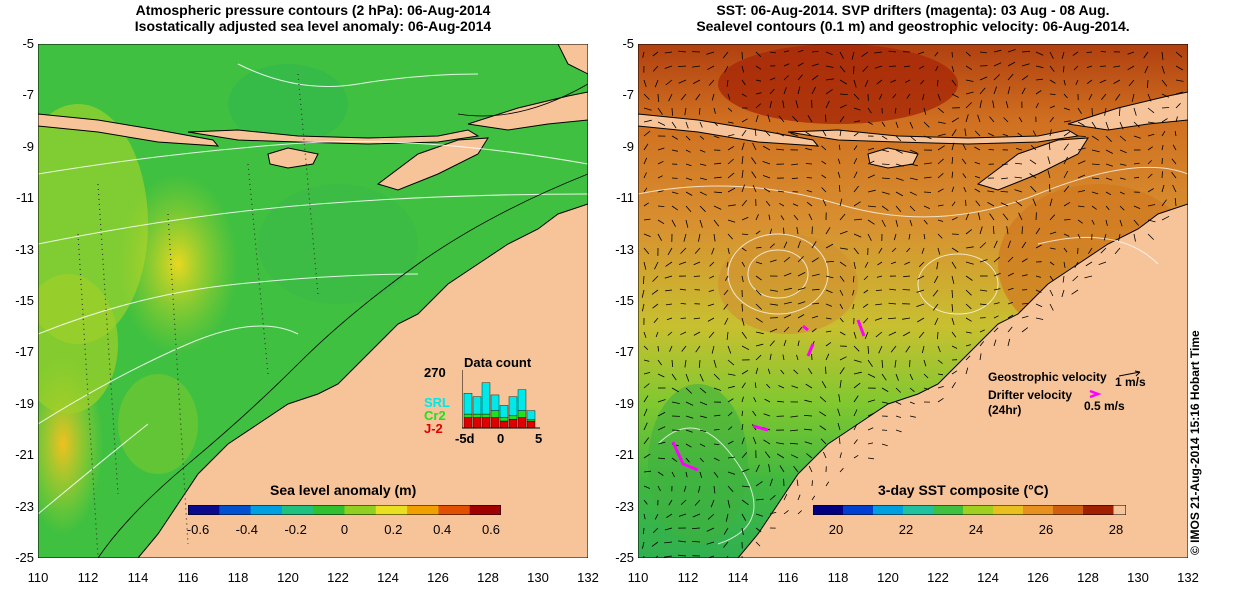 The height and width of the screenshot is (590, 1250). I want to click on svp-drifter-tracks, so click(768, 395).